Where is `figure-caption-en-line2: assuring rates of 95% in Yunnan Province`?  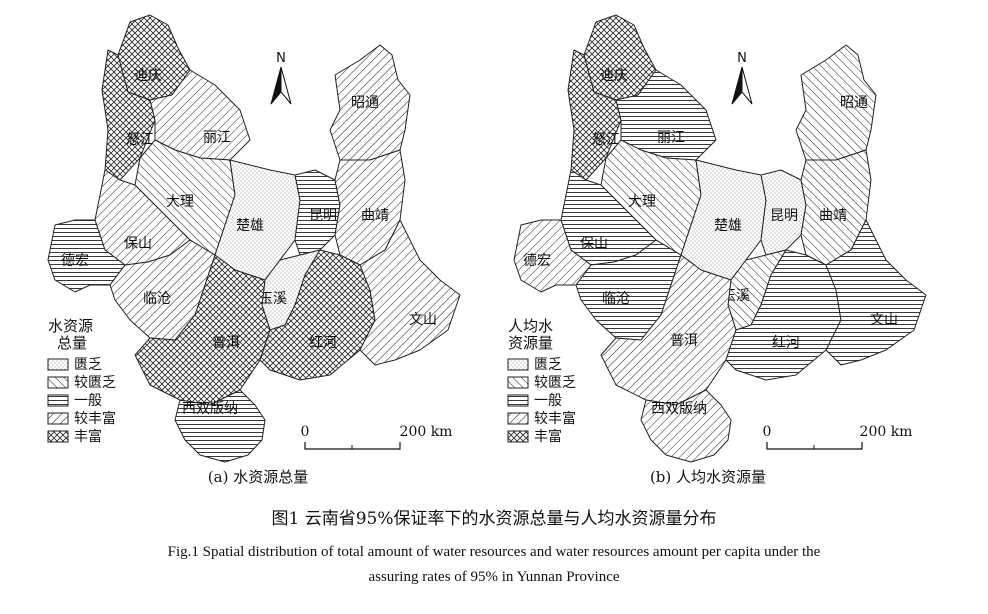 figure-caption-en-line2: assuring rates of 95% in Yunnan Province is located at coordinates (493, 577).